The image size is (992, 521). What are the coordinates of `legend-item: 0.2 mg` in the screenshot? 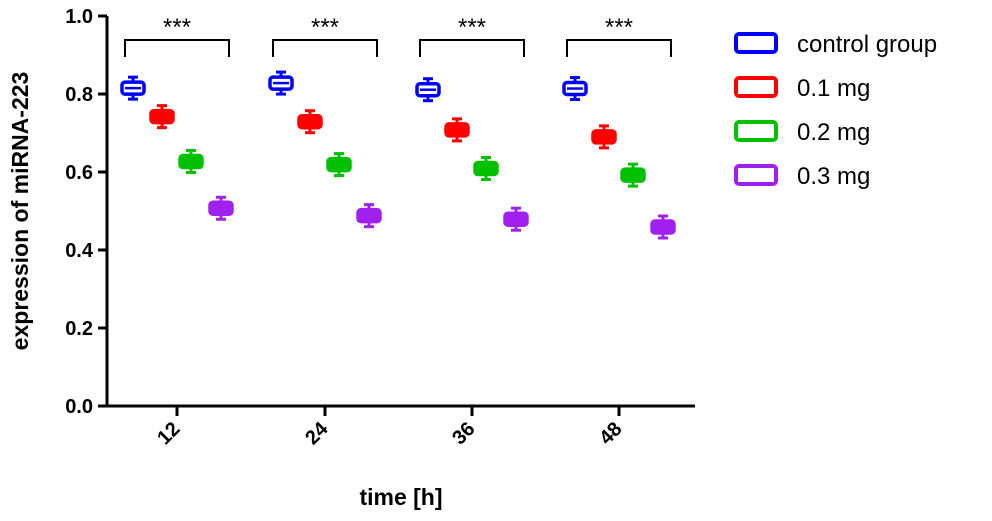 It's located at (802, 132).